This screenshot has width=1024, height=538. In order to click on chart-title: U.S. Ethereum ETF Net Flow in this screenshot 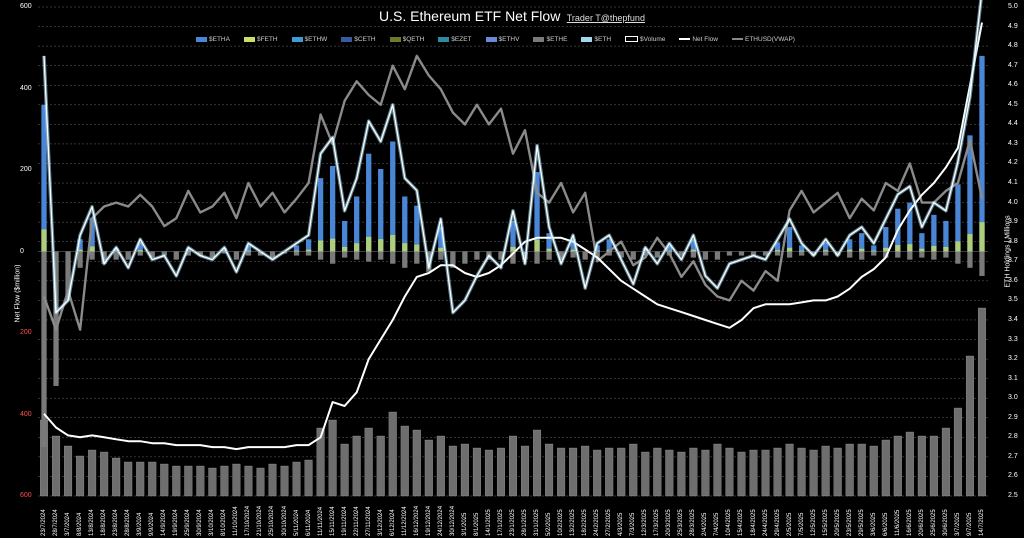, I will do `click(470, 16)`.